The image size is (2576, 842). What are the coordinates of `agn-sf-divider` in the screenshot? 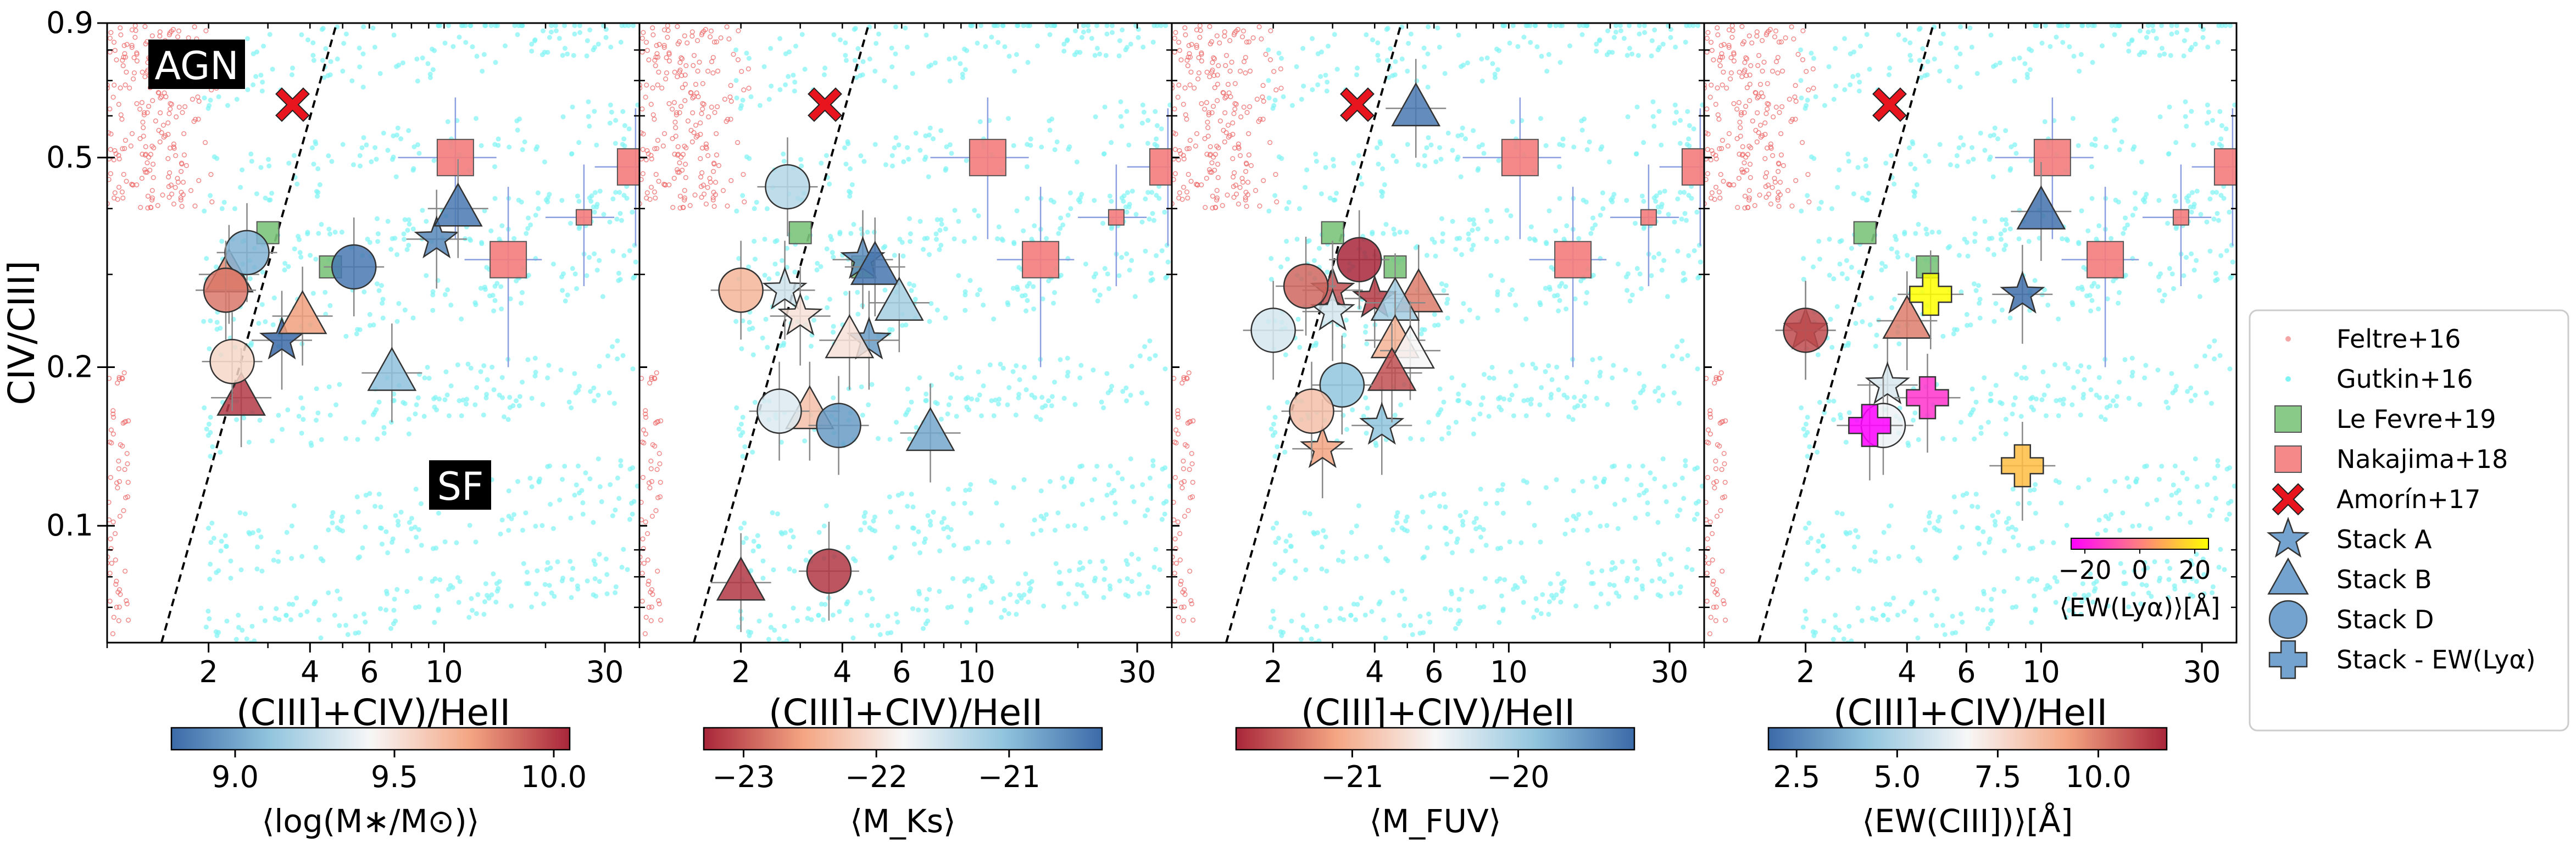 It's located at (249, 333).